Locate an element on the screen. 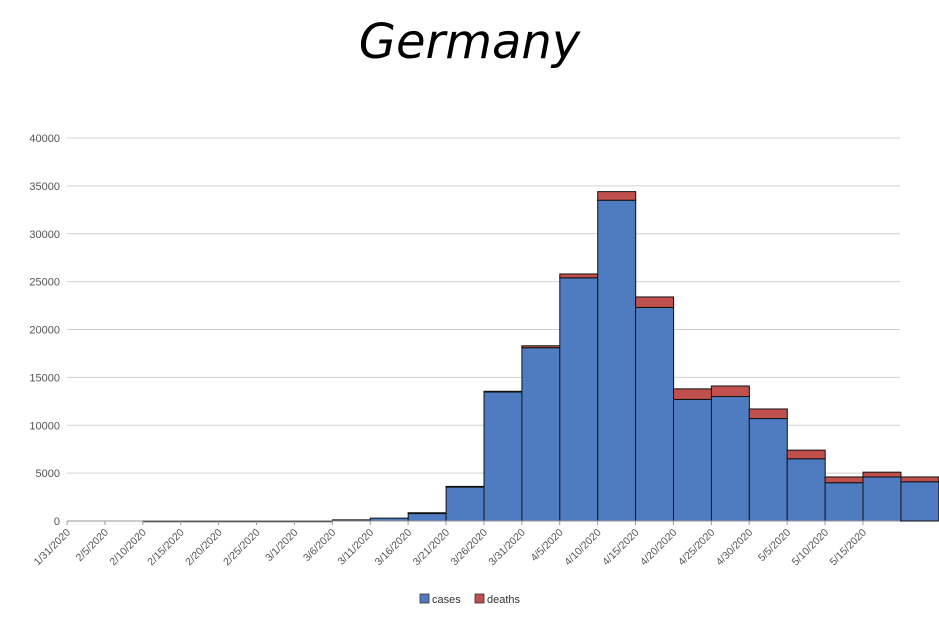 The height and width of the screenshot is (623, 939). x-tick-label: 3/1/2020 is located at coordinates (281, 545).